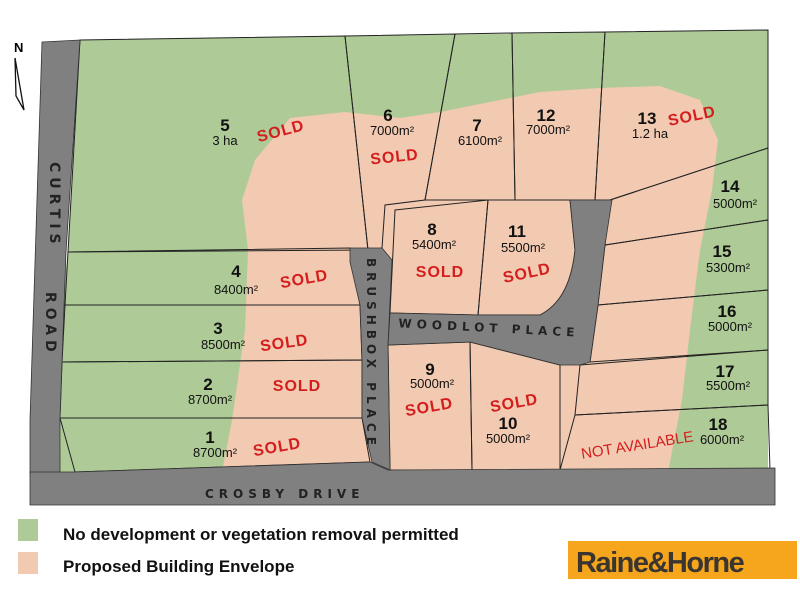 This screenshot has width=800, height=600. What do you see at coordinates (19, 84) in the screenshot?
I see `north-arrow-icon` at bounding box center [19, 84].